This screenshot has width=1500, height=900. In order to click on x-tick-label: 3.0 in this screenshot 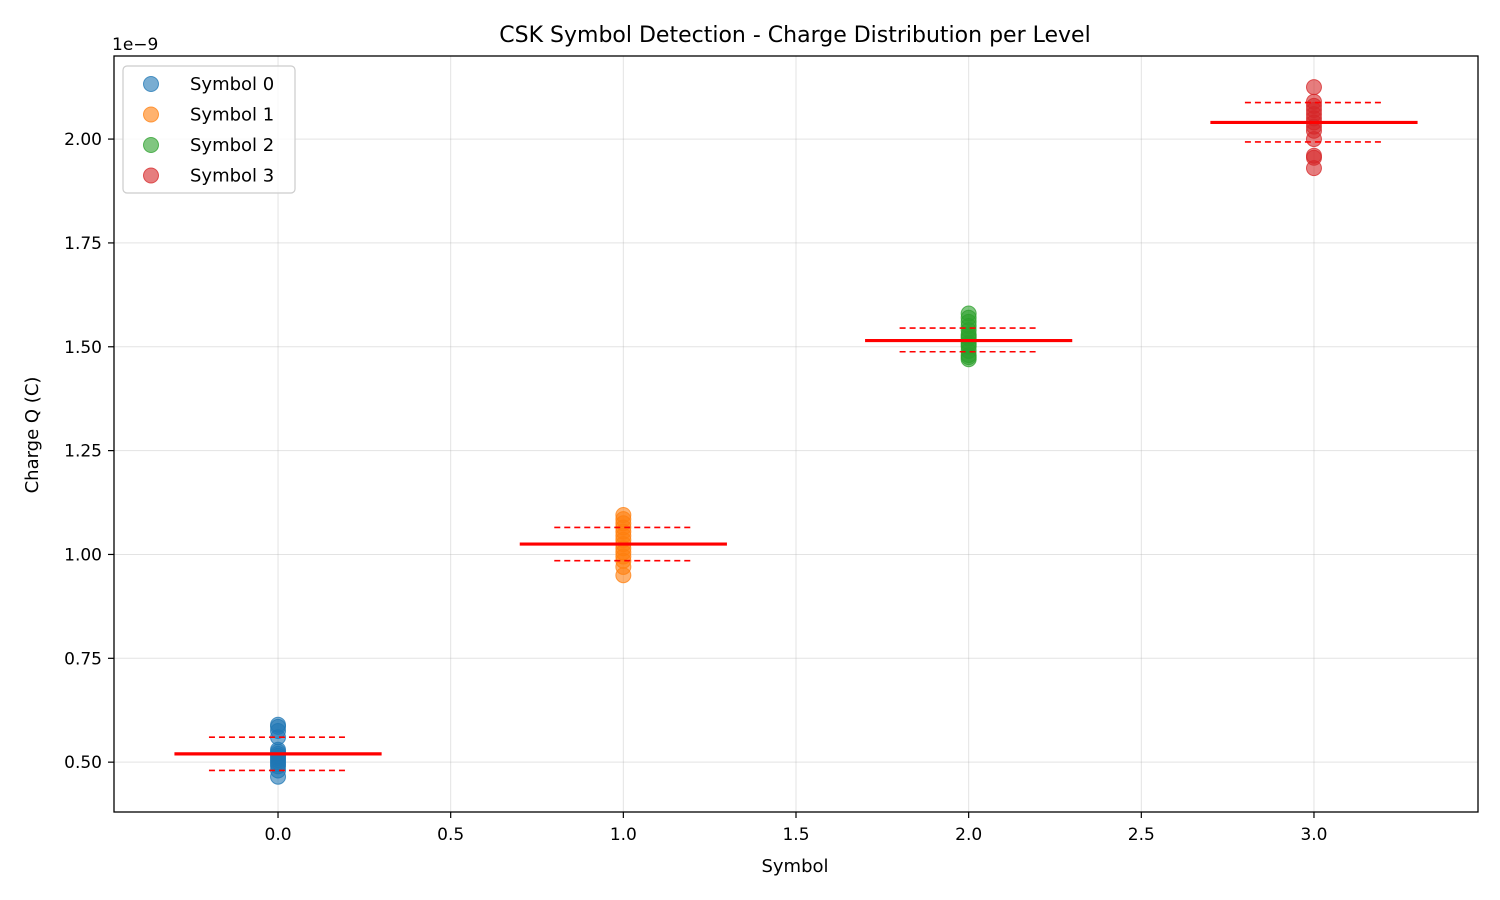, I will do `click(1313, 835)`.